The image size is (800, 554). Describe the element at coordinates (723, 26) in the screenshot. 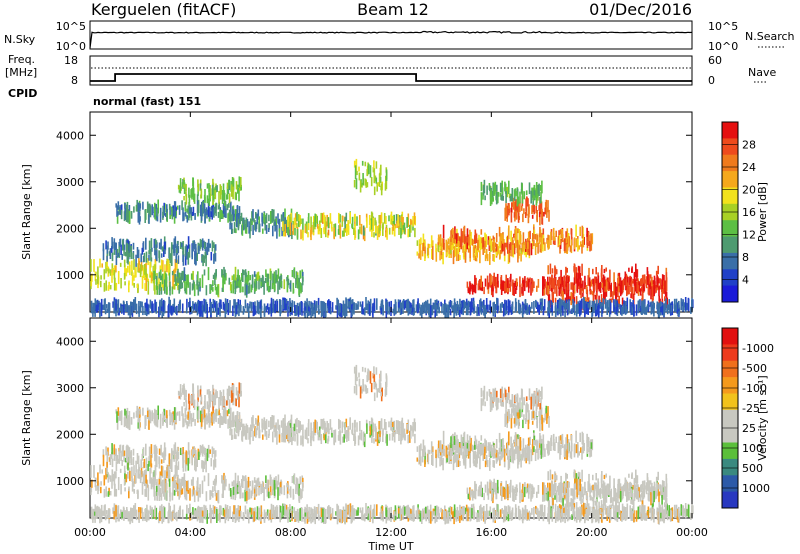

I see `noise-tick-right-top: 10^5` at that location.